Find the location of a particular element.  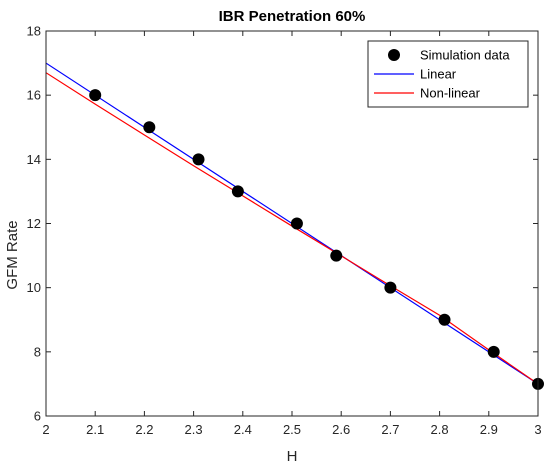

legend-label-simulation-data: Simulation data is located at coordinates (465, 55).